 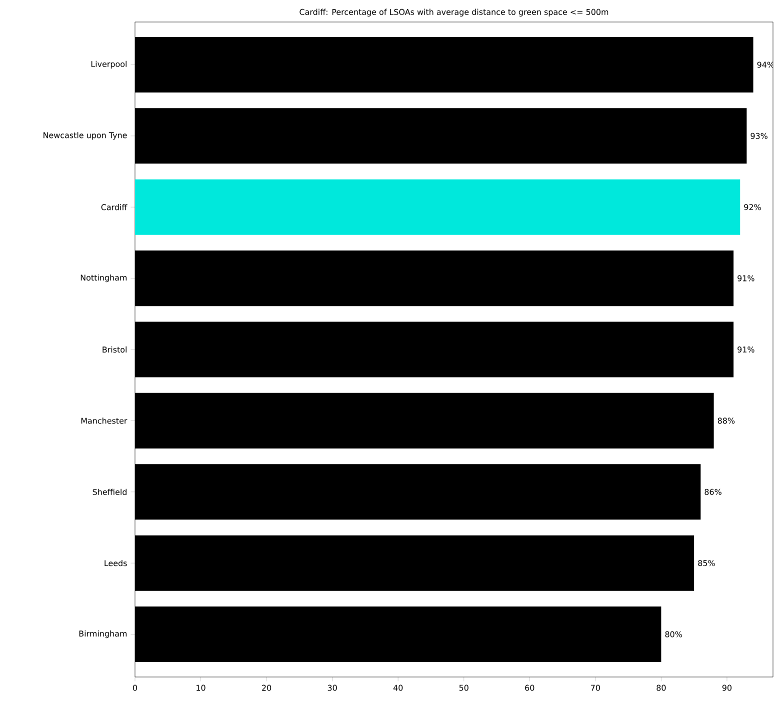 What do you see at coordinates (437, 207) in the screenshot?
I see `bar` at bounding box center [437, 207].